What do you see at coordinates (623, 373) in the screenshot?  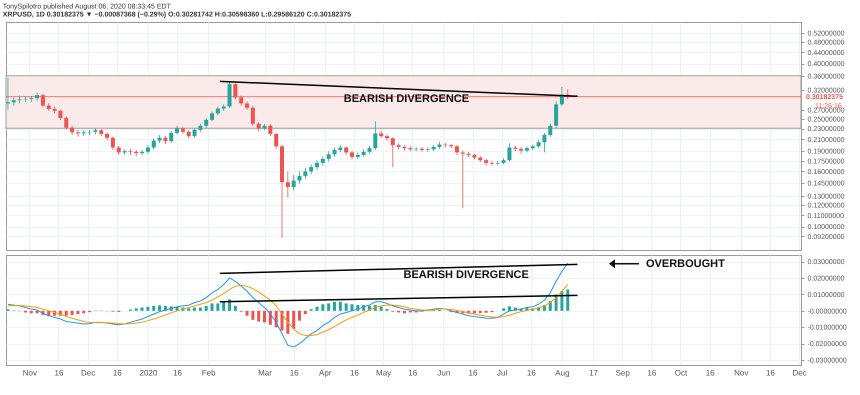 I see `x-tick-label: Sep` at bounding box center [623, 373].